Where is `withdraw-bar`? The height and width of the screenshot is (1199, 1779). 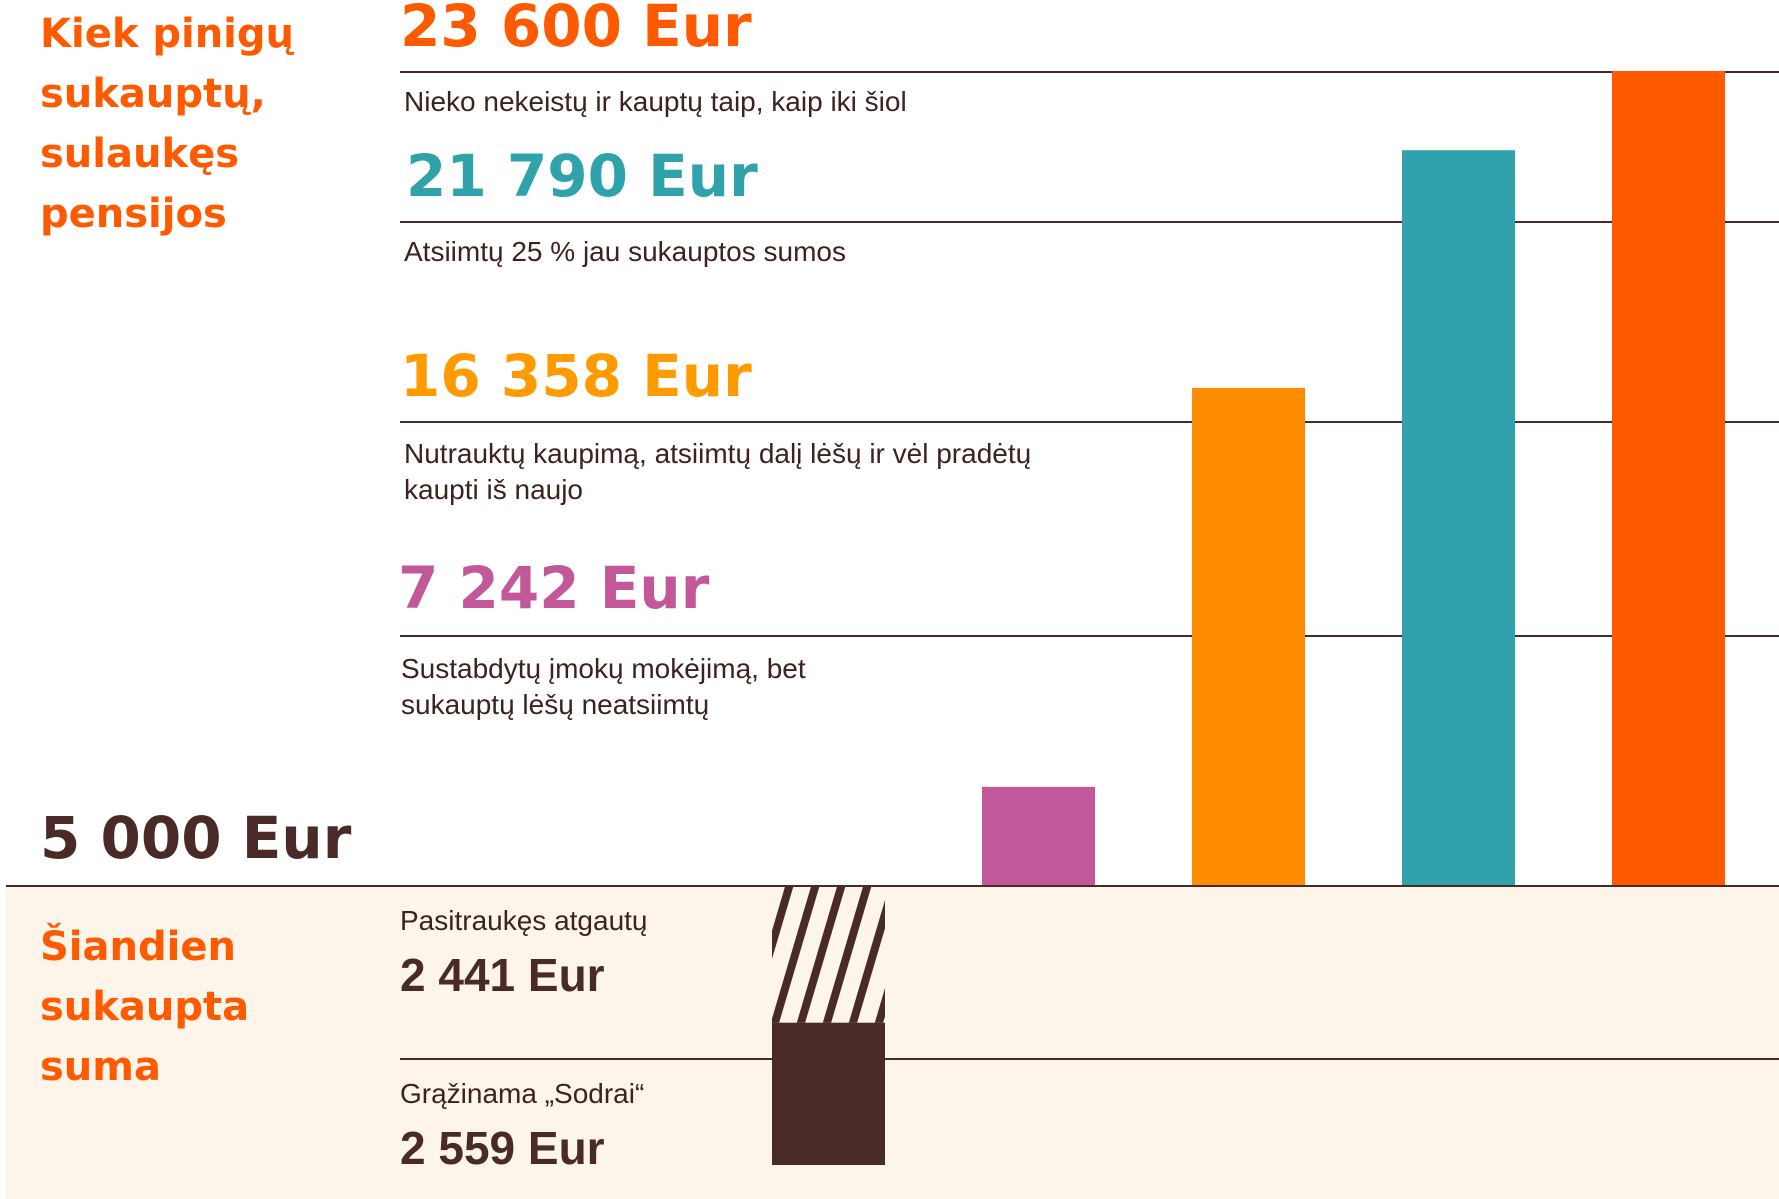
withdraw-bar is located at coordinates (860, 955).